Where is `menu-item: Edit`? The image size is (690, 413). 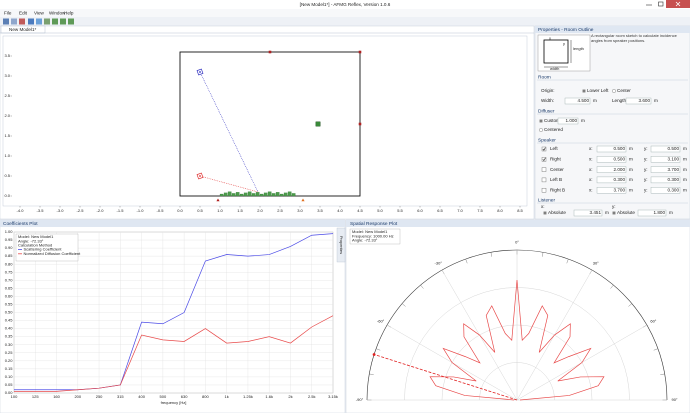
menu-item: Edit is located at coordinates (23, 13).